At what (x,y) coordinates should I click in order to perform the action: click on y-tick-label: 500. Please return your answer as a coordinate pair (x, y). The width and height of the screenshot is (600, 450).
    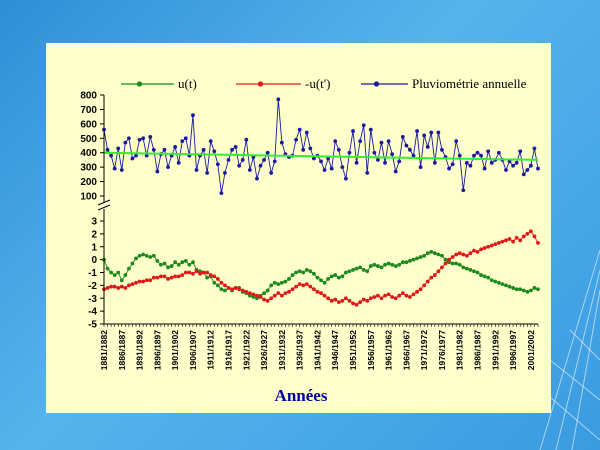
    Looking at the image, I should click on (88, 139).